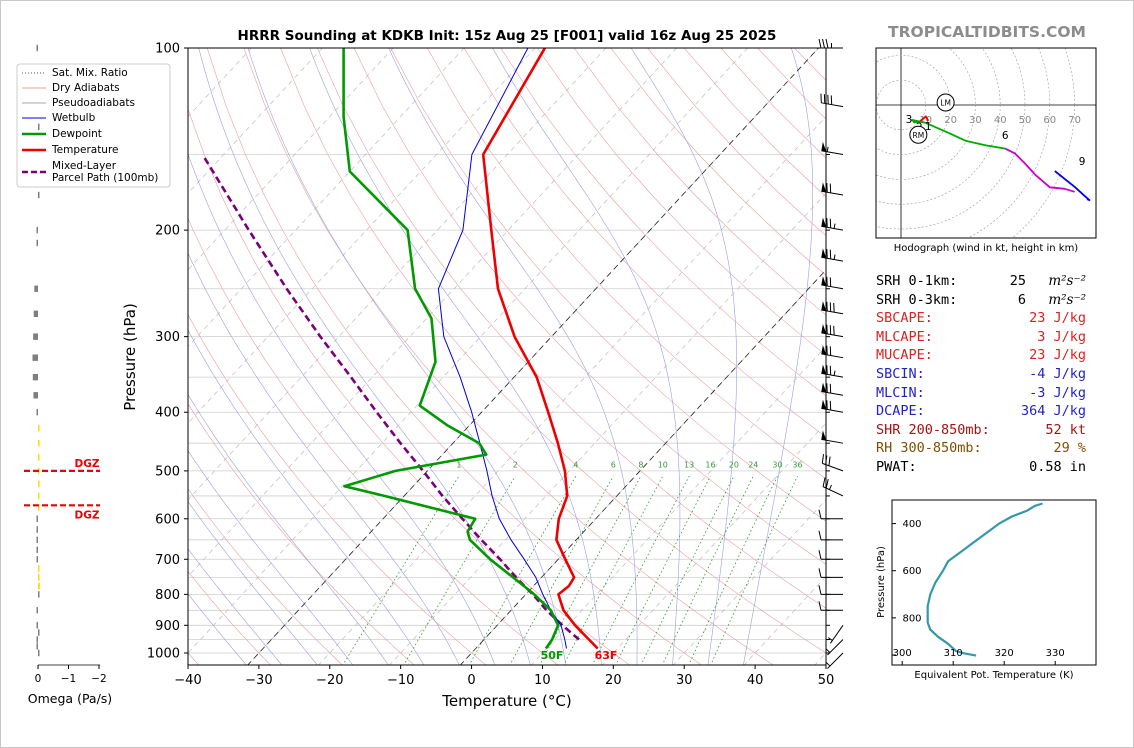  What do you see at coordinates (987, 32) in the screenshot?
I see `brand-watermark: TROPICALTIDBITS.COM` at bounding box center [987, 32].